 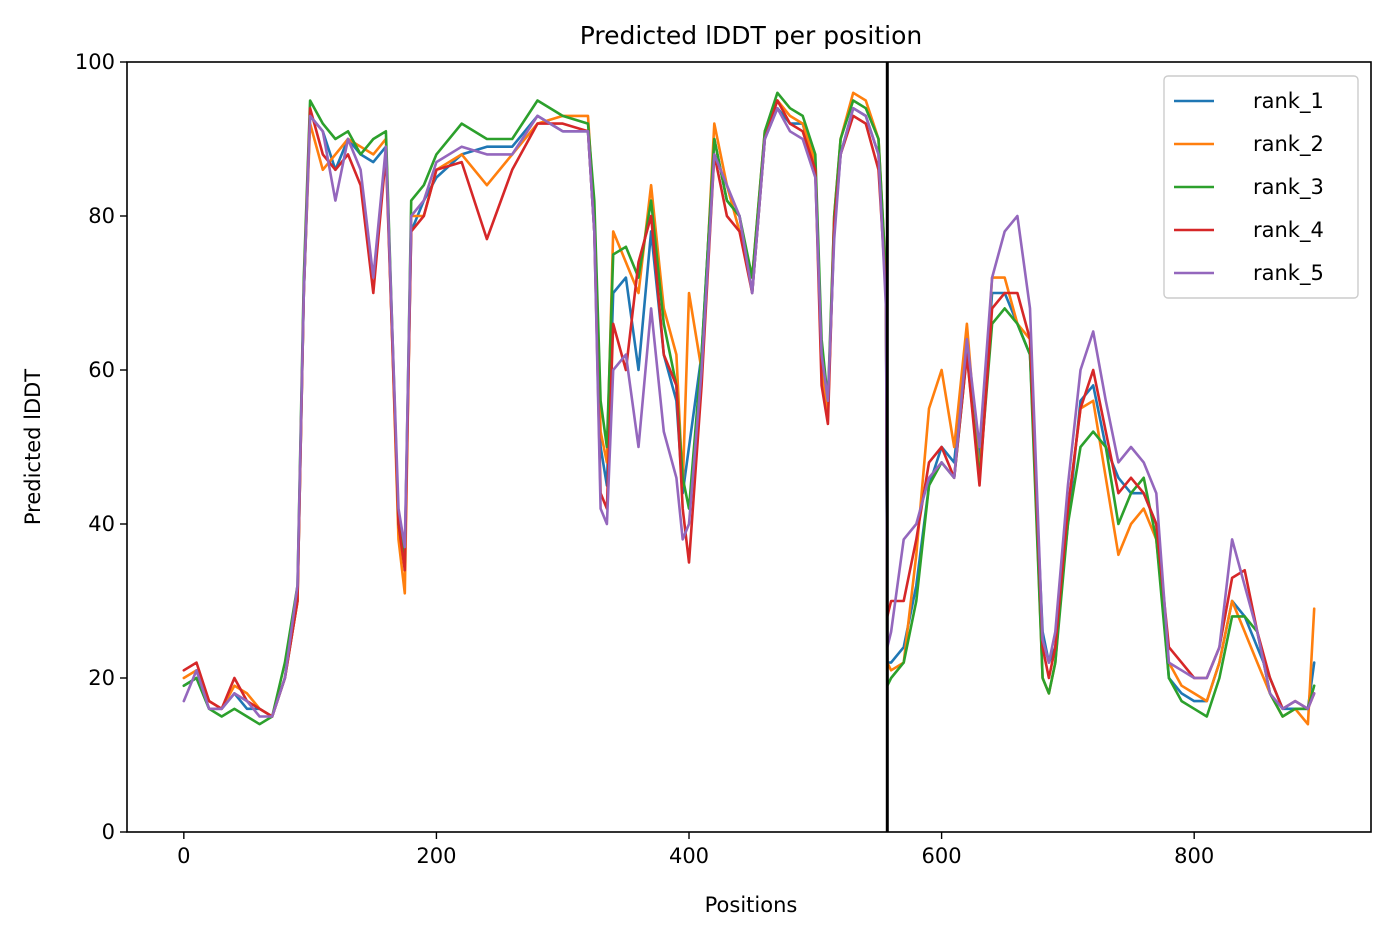 I want to click on x-tick-label: 400, so click(x=689, y=856).